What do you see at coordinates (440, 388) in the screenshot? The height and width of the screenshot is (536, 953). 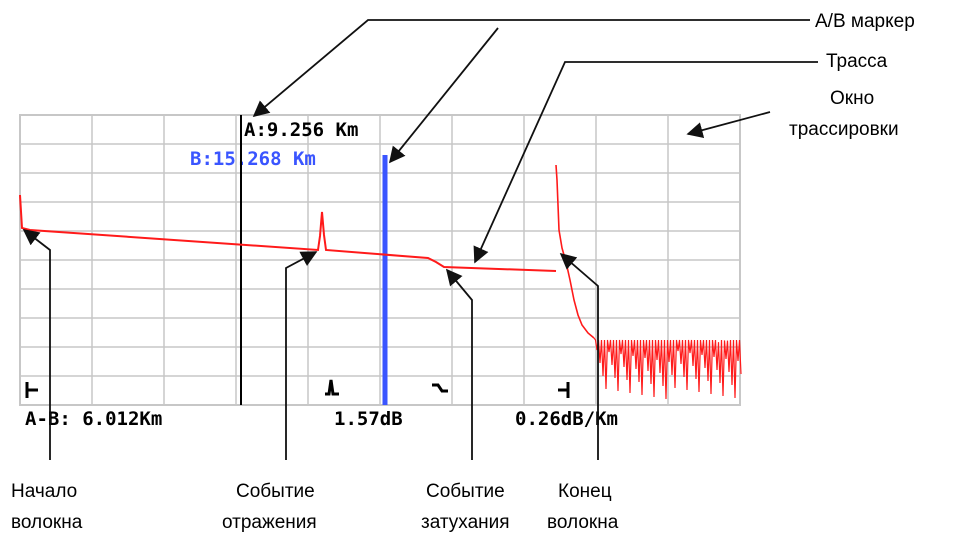 I see `non-reflective-event-icon` at bounding box center [440, 388].